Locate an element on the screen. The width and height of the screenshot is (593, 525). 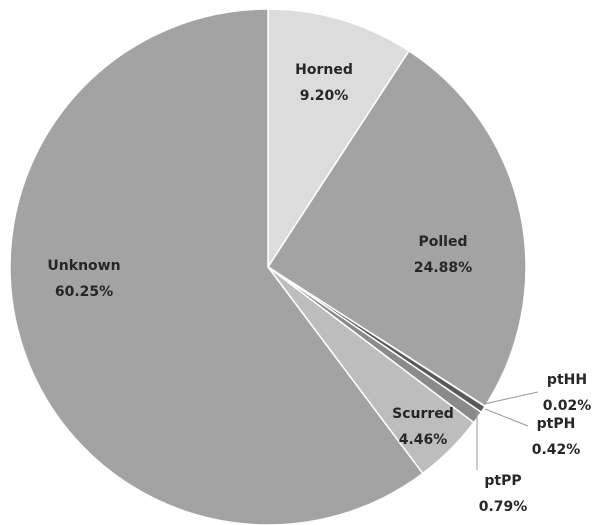
slice-label: Polled is located at coordinates (443, 242).